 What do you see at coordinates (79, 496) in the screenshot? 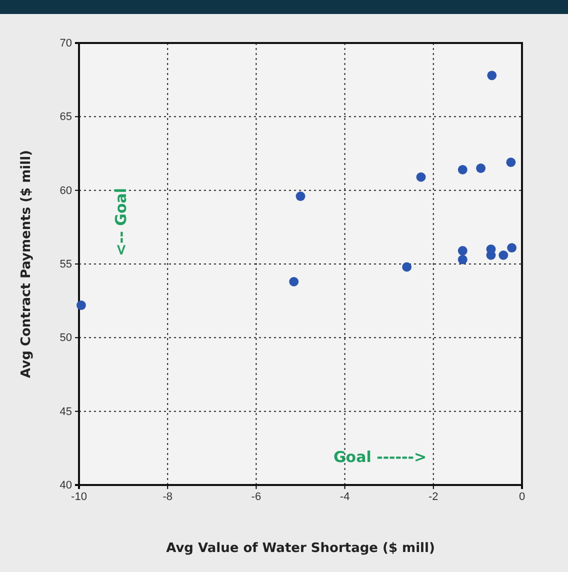
I see `x-tick-label: -10` at bounding box center [79, 496].